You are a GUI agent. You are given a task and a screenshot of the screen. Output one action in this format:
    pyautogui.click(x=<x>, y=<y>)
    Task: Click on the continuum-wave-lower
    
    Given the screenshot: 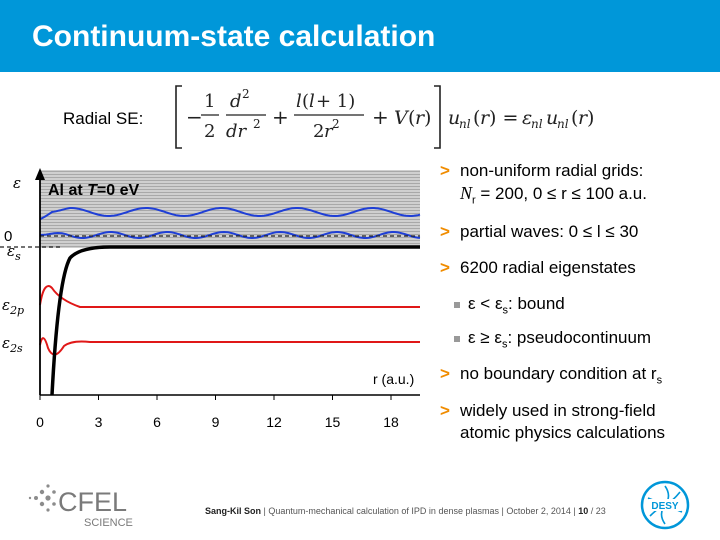 What is the action you would take?
    pyautogui.click(x=230, y=235)
    